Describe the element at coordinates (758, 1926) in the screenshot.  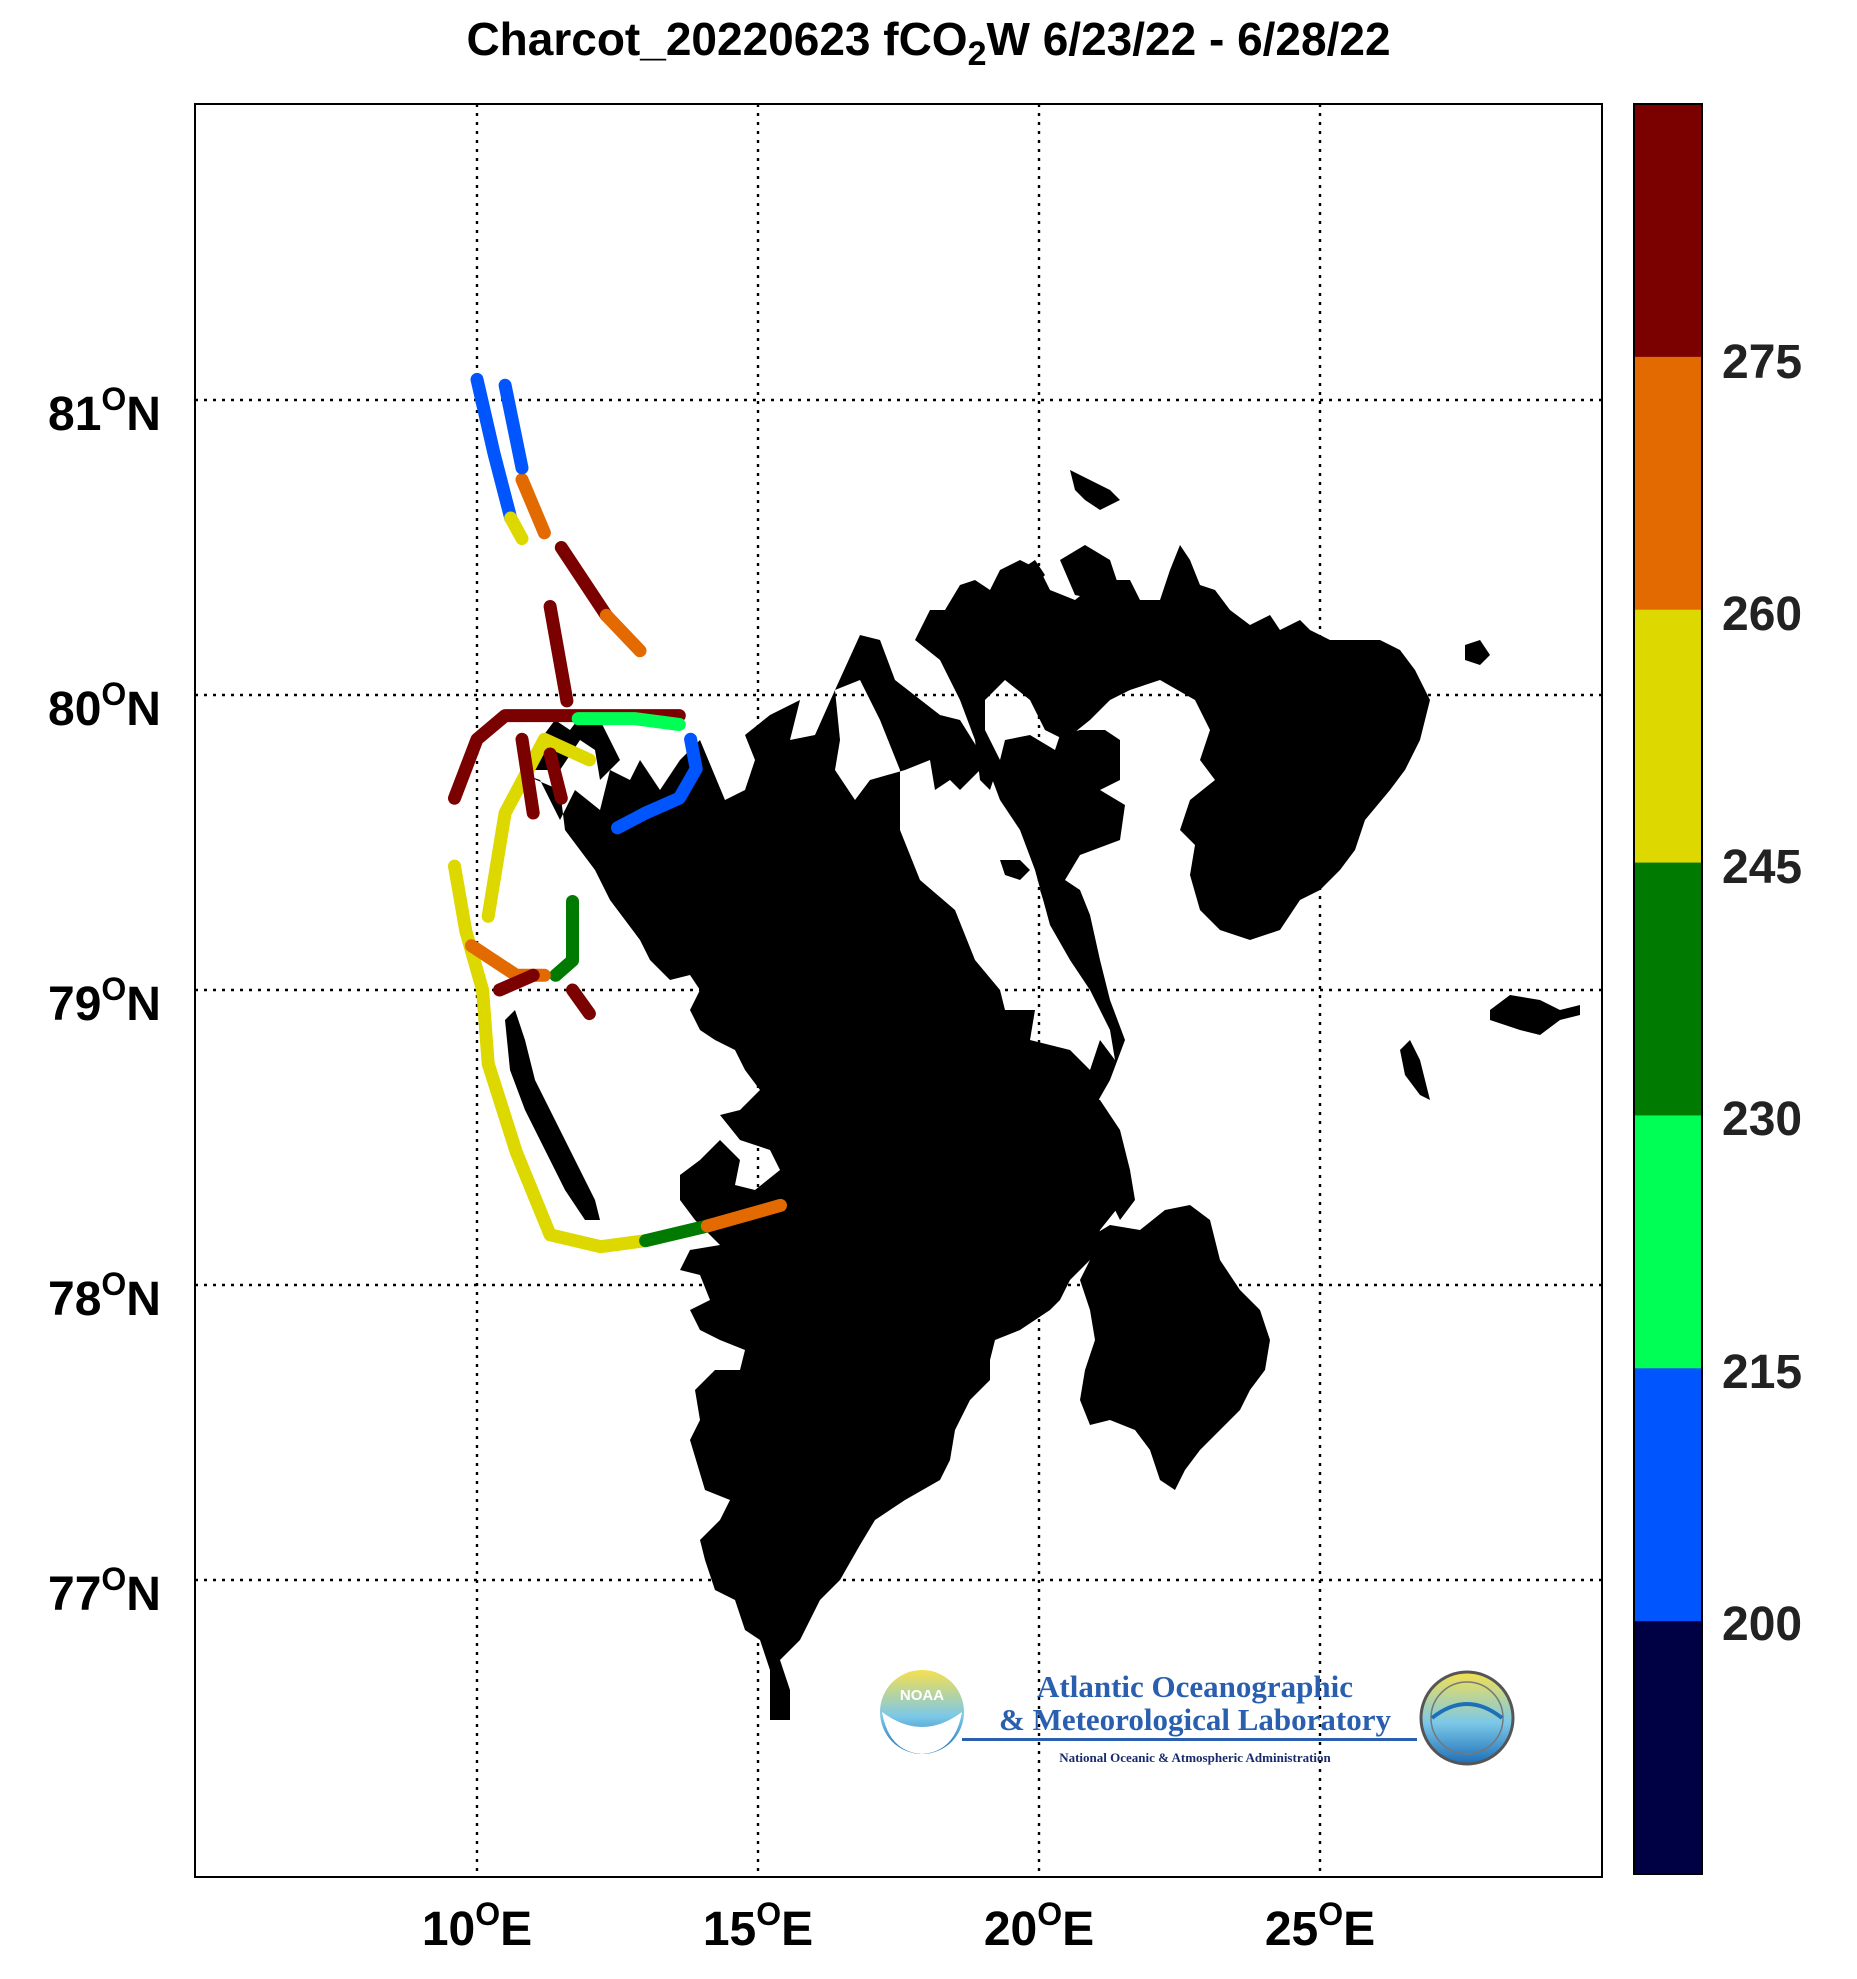
I see `lon-tick-15: 15OE` at that location.